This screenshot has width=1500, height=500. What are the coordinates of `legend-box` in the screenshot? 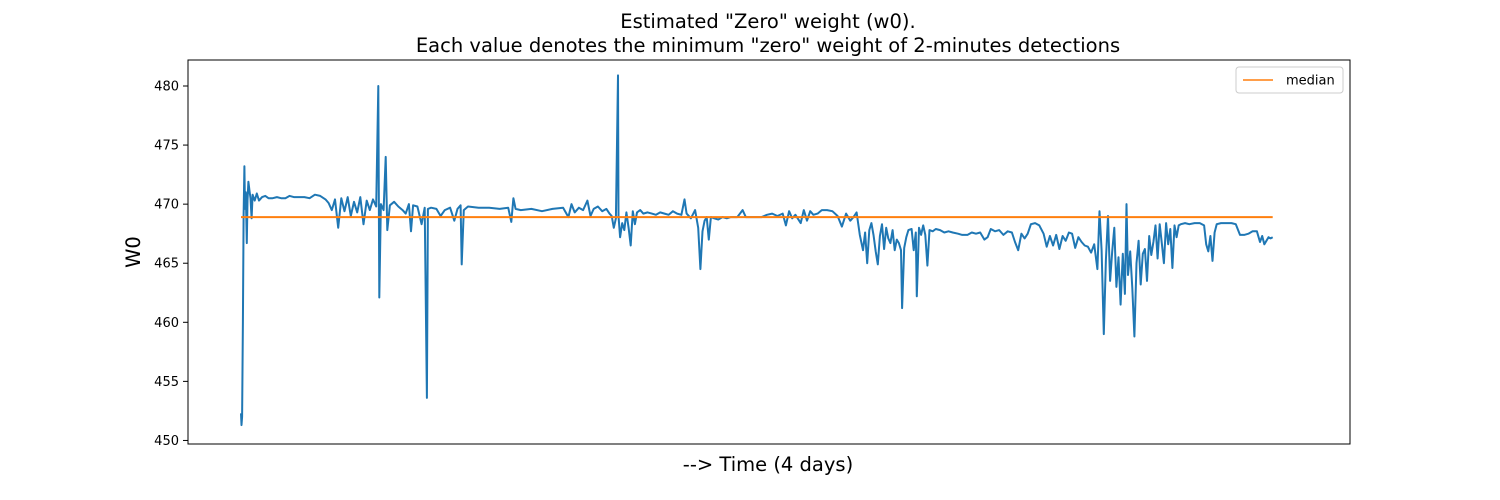 It's located at (1289, 80).